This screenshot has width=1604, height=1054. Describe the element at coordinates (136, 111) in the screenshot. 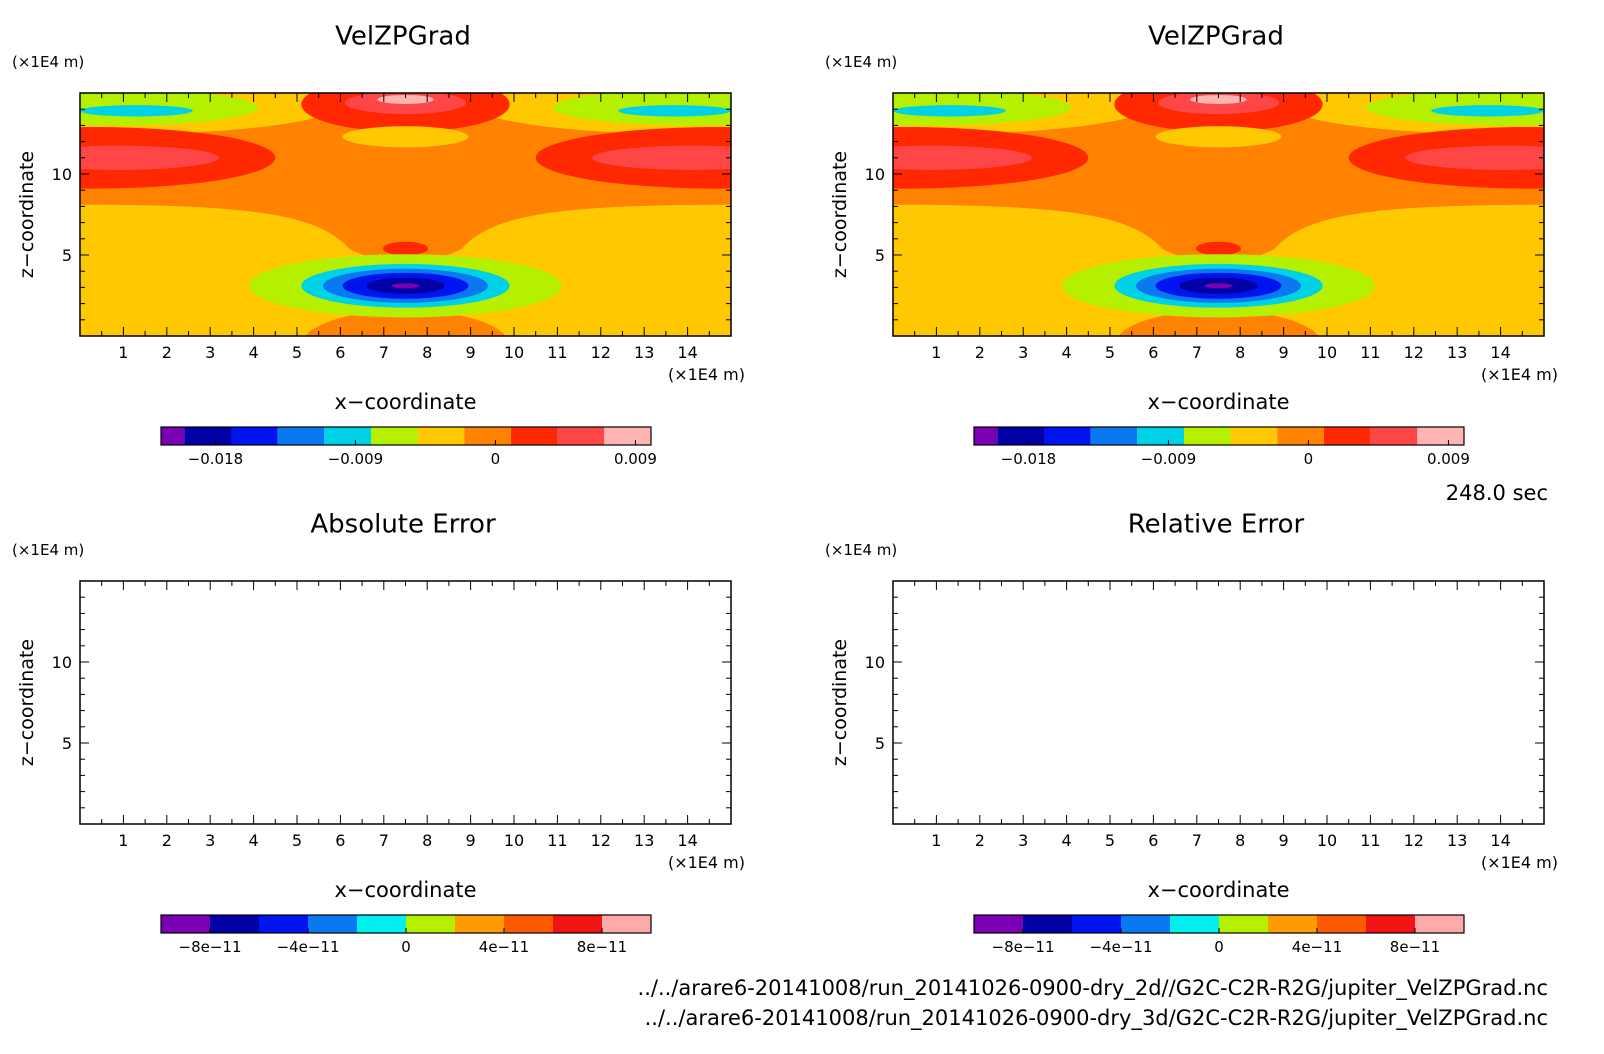

I see `lobe-upper-left-cyan` at that location.